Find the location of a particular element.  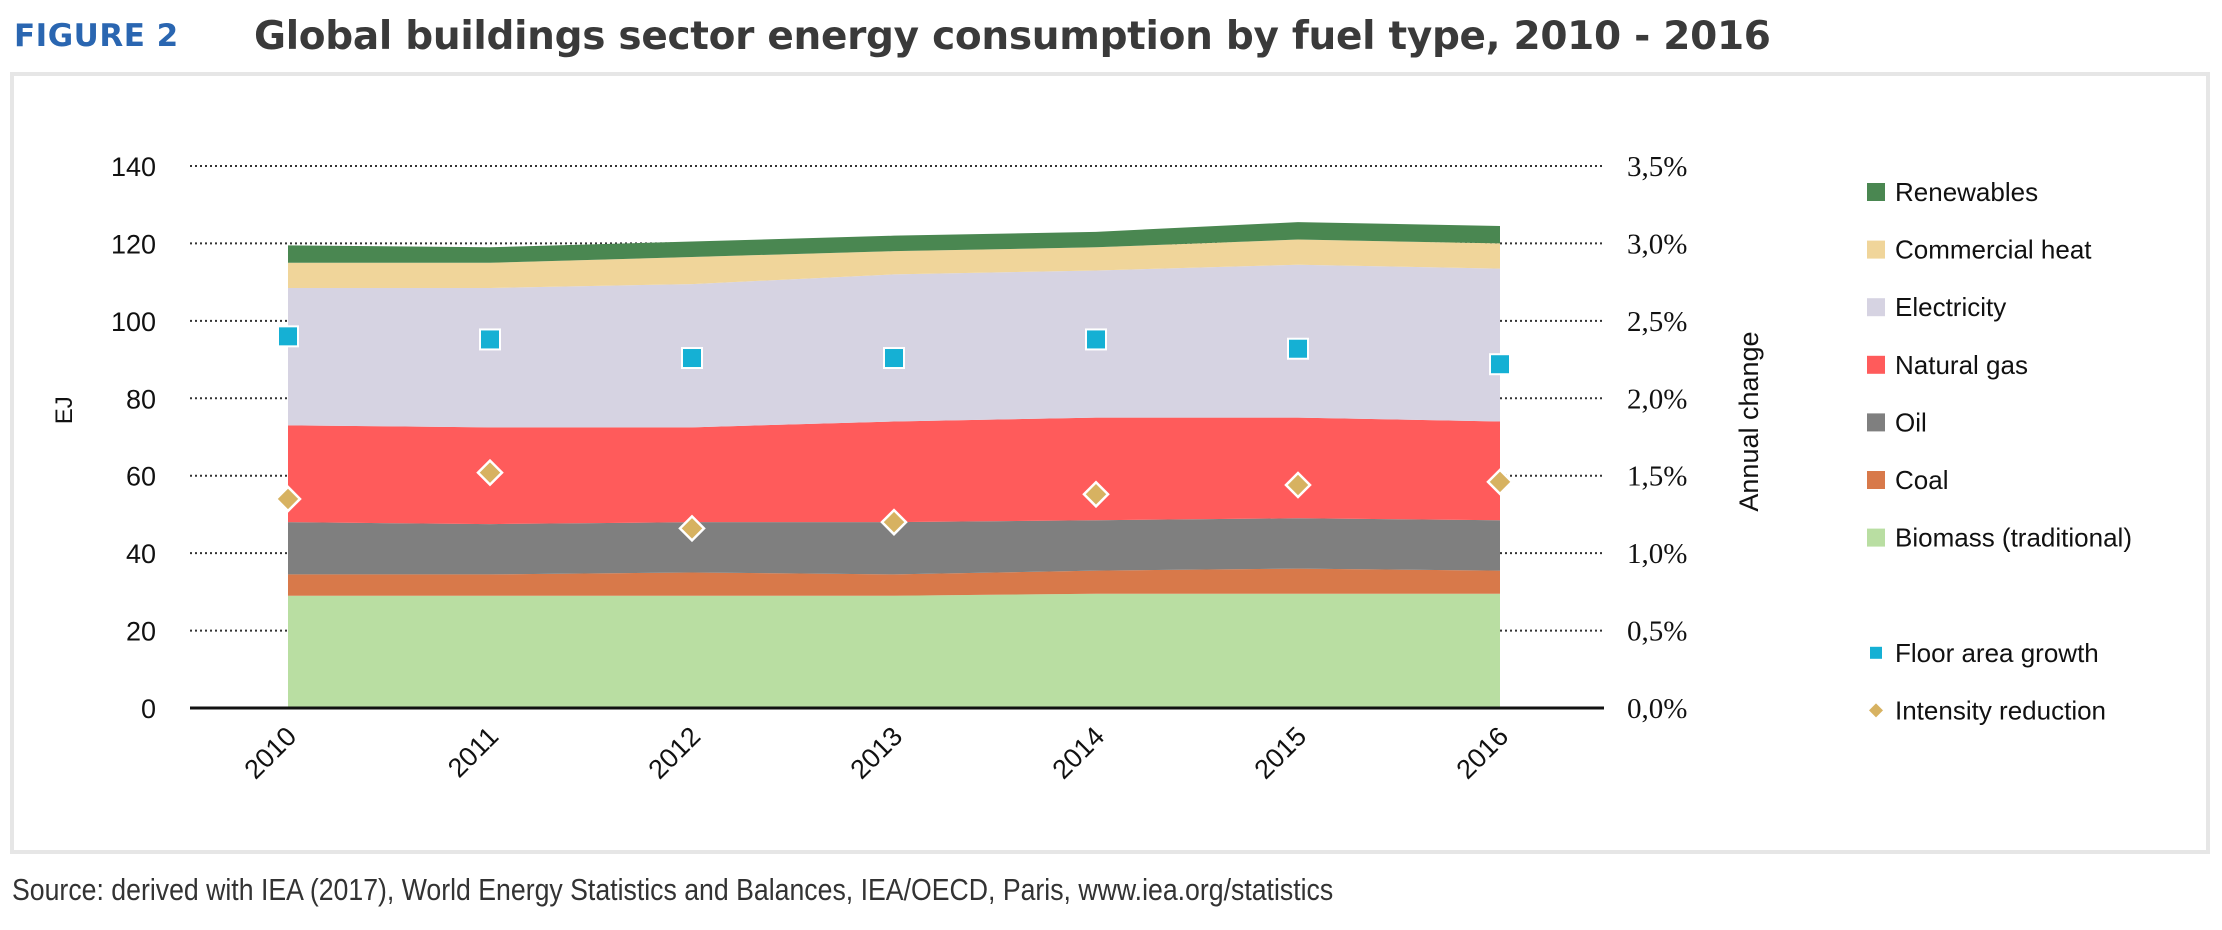

legend-swatch-biomass-traditional is located at coordinates (1876, 537).